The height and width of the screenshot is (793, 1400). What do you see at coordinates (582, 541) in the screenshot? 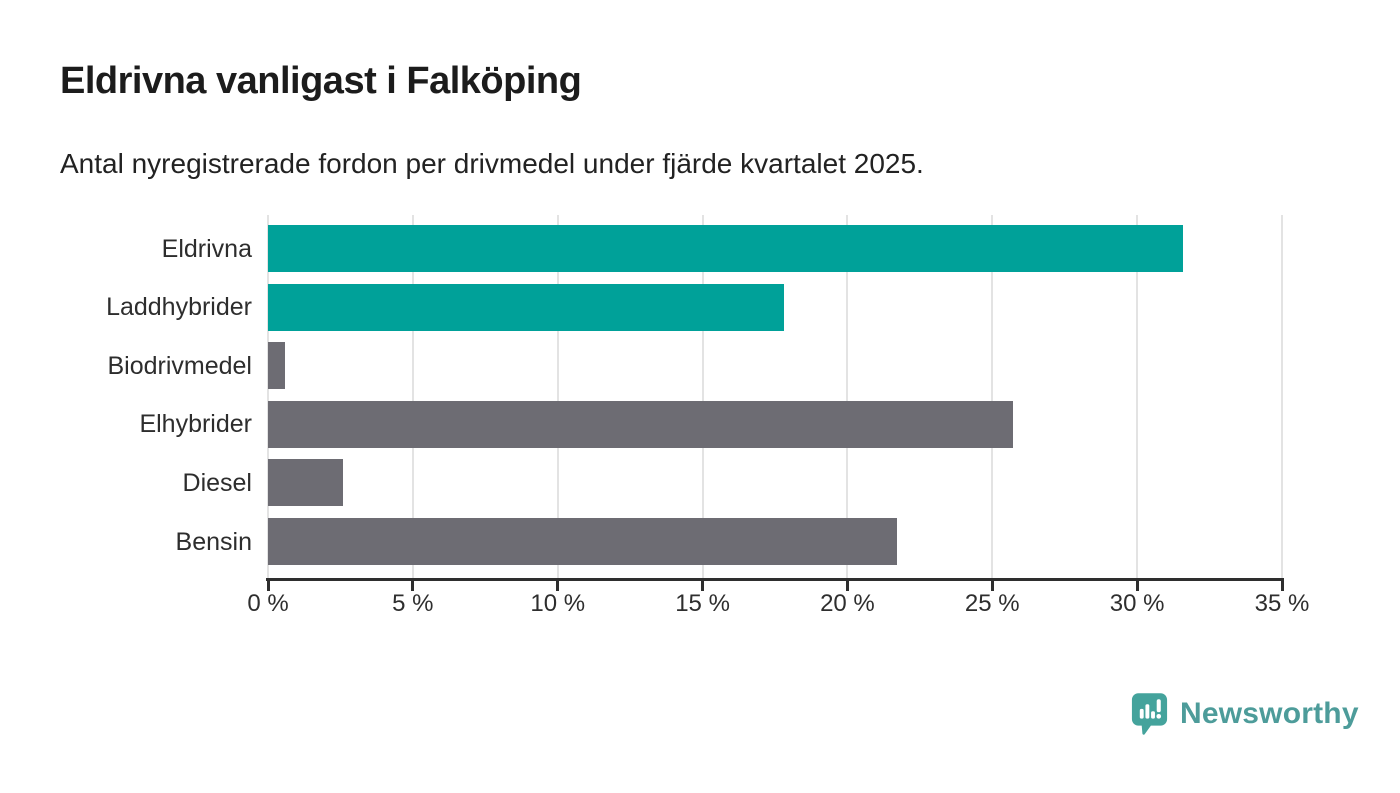
I see `bar-bensin` at bounding box center [582, 541].